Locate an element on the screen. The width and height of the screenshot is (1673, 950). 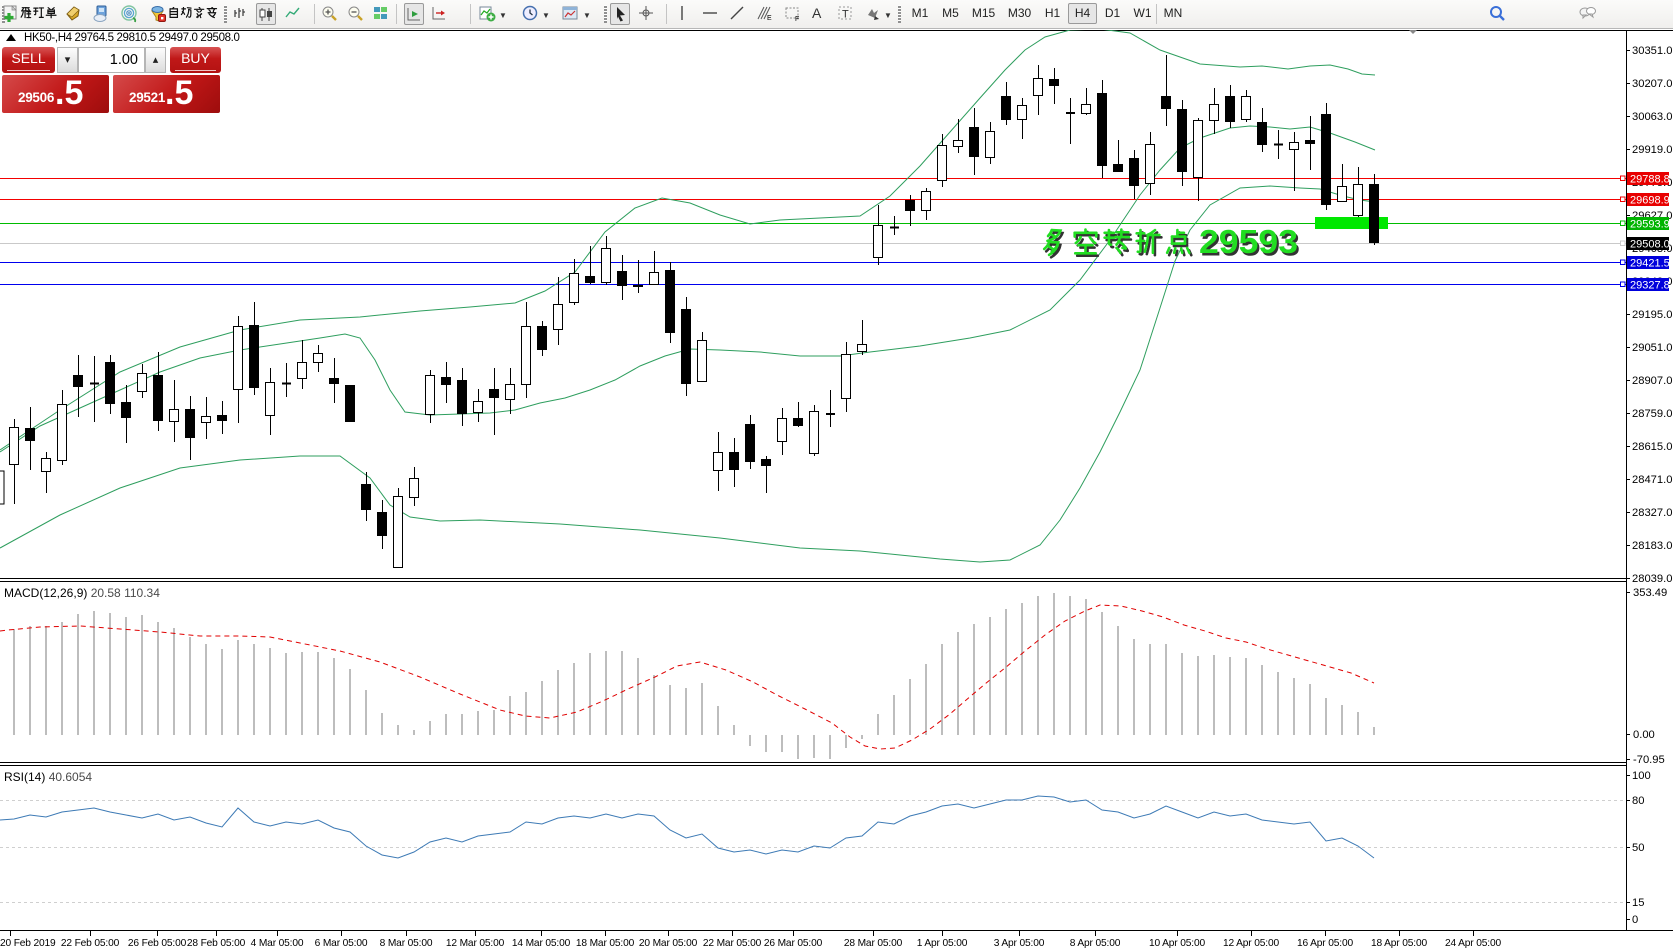
svg-text: 28615.0 is located at coordinates (1652, 447).